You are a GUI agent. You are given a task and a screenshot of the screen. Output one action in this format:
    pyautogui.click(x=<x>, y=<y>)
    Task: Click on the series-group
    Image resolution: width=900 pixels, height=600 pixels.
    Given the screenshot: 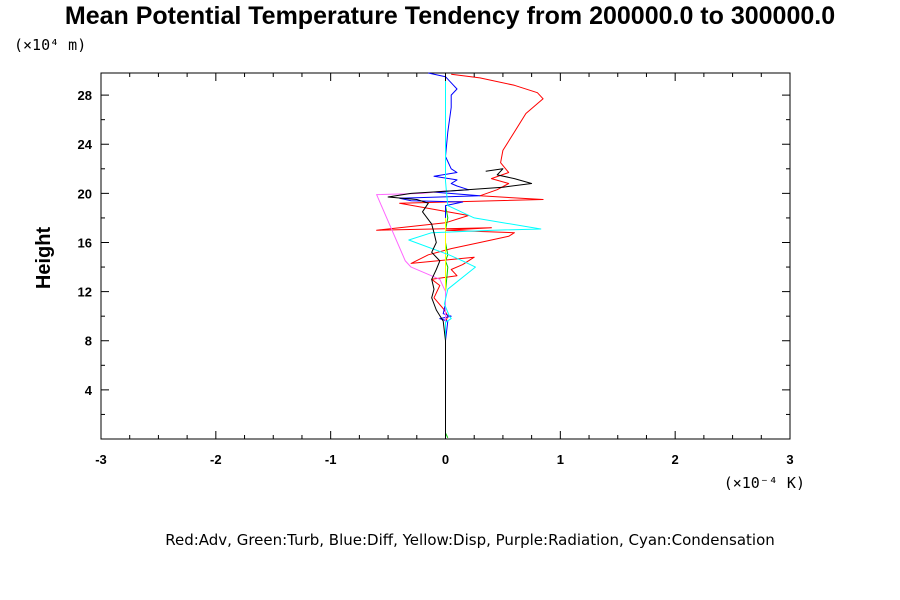 What is the action you would take?
    pyautogui.click(x=460, y=255)
    